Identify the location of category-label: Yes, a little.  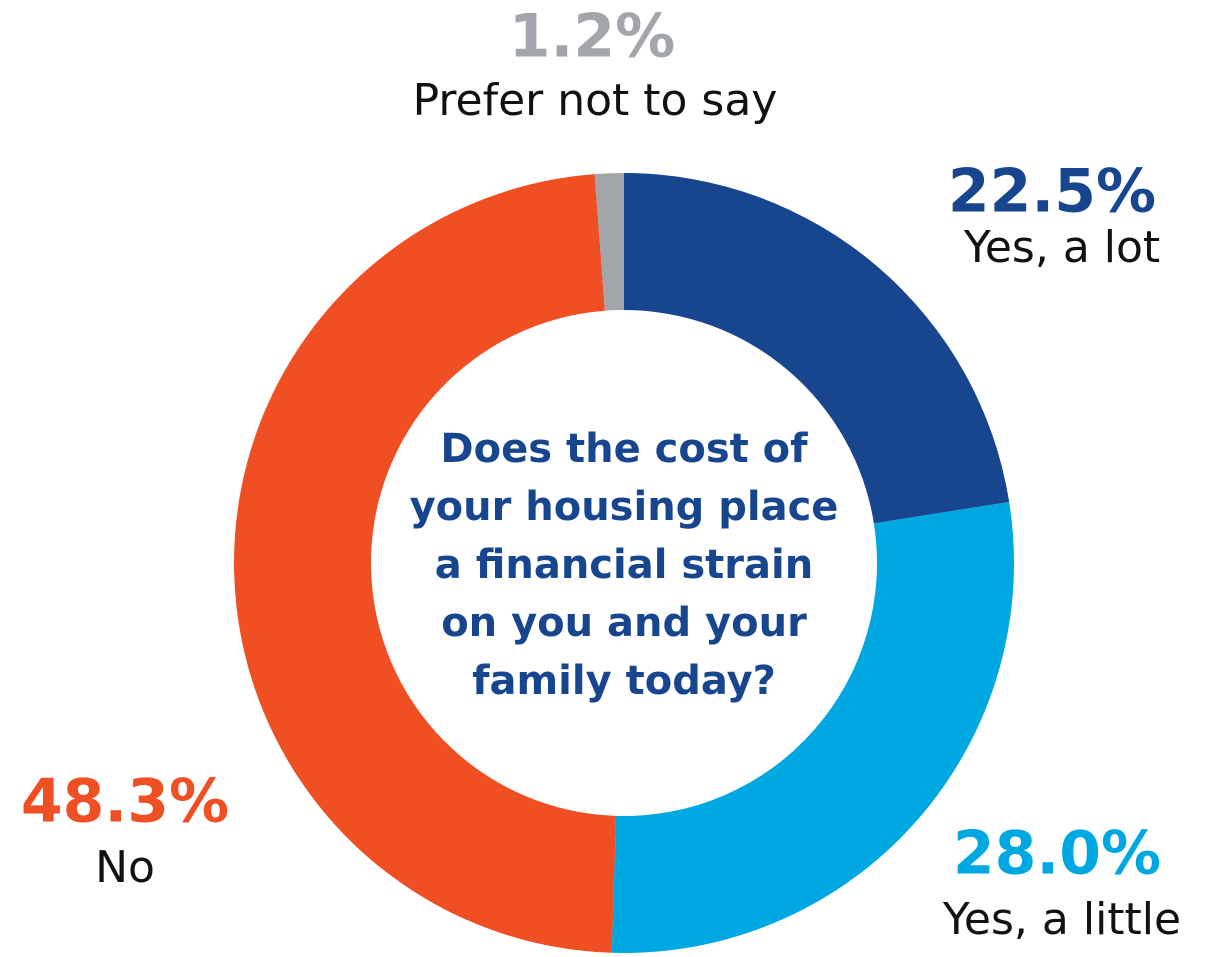
(1061, 919).